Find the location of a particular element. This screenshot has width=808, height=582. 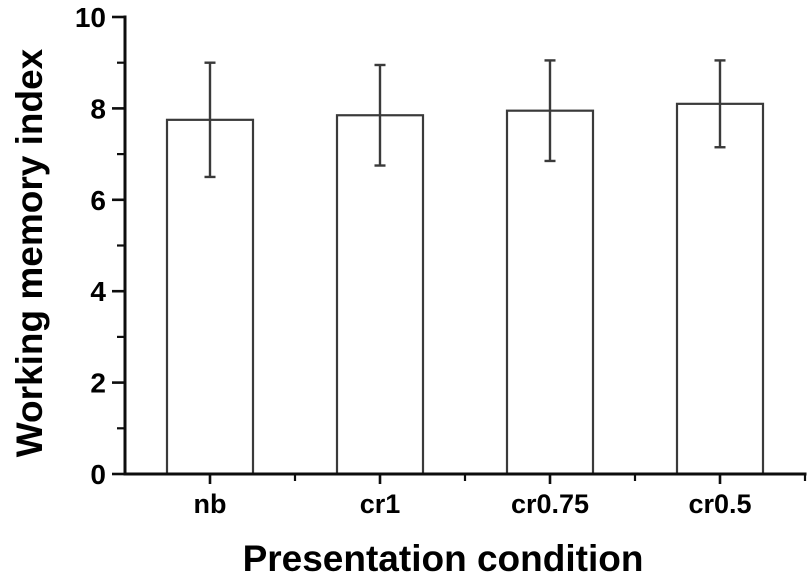

bar-cr0.5 is located at coordinates (720, 289).